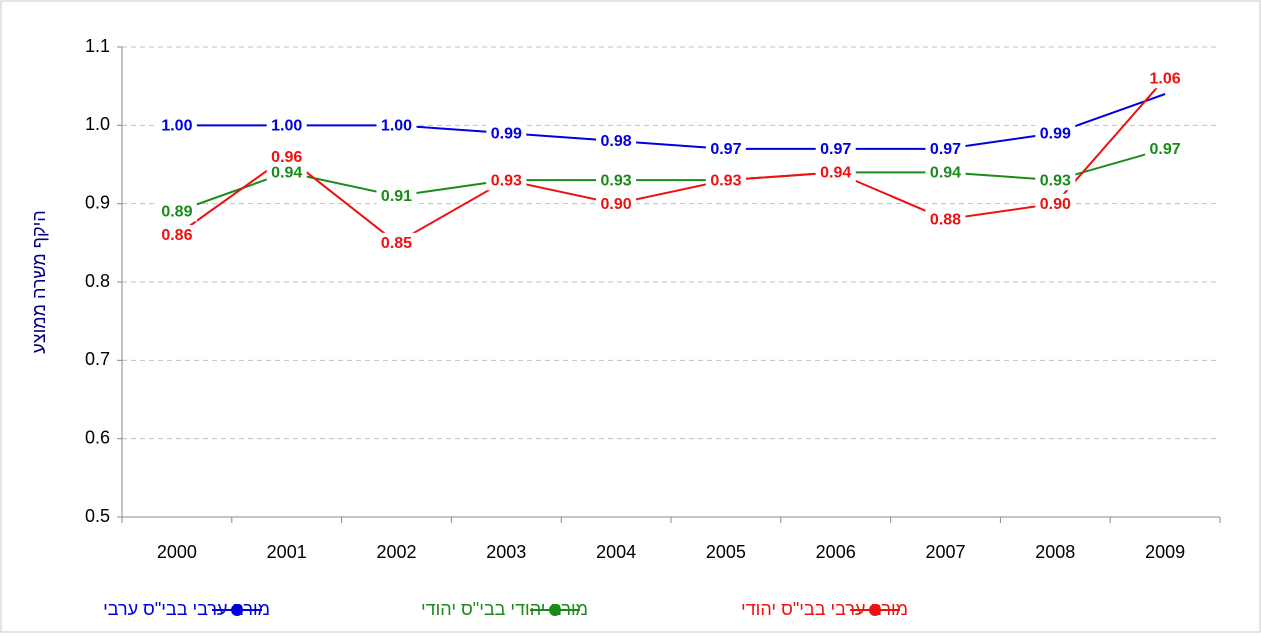 Image resolution: width=1261 pixels, height=638 pixels. What do you see at coordinates (945, 552) in the screenshot?
I see `x-tick-label: 2007` at bounding box center [945, 552].